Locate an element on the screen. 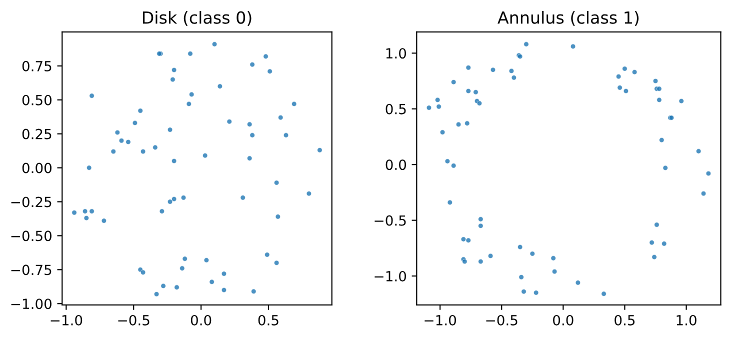 The image size is (731, 340). y-tick-label: −0.5 is located at coordinates (390, 220).